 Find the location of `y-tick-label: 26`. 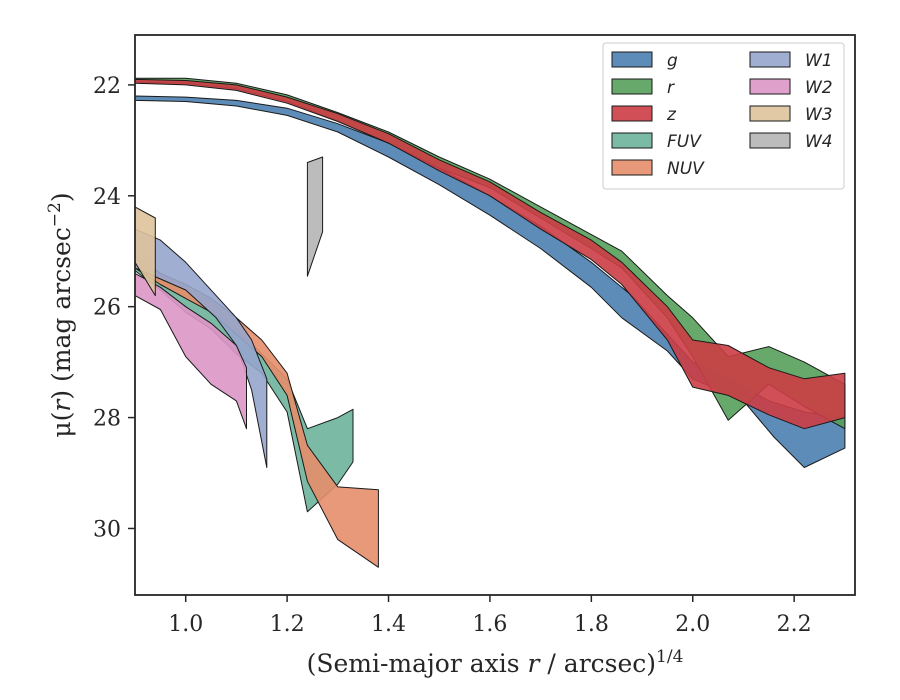

y-tick-label: 26 is located at coordinates (107, 308).